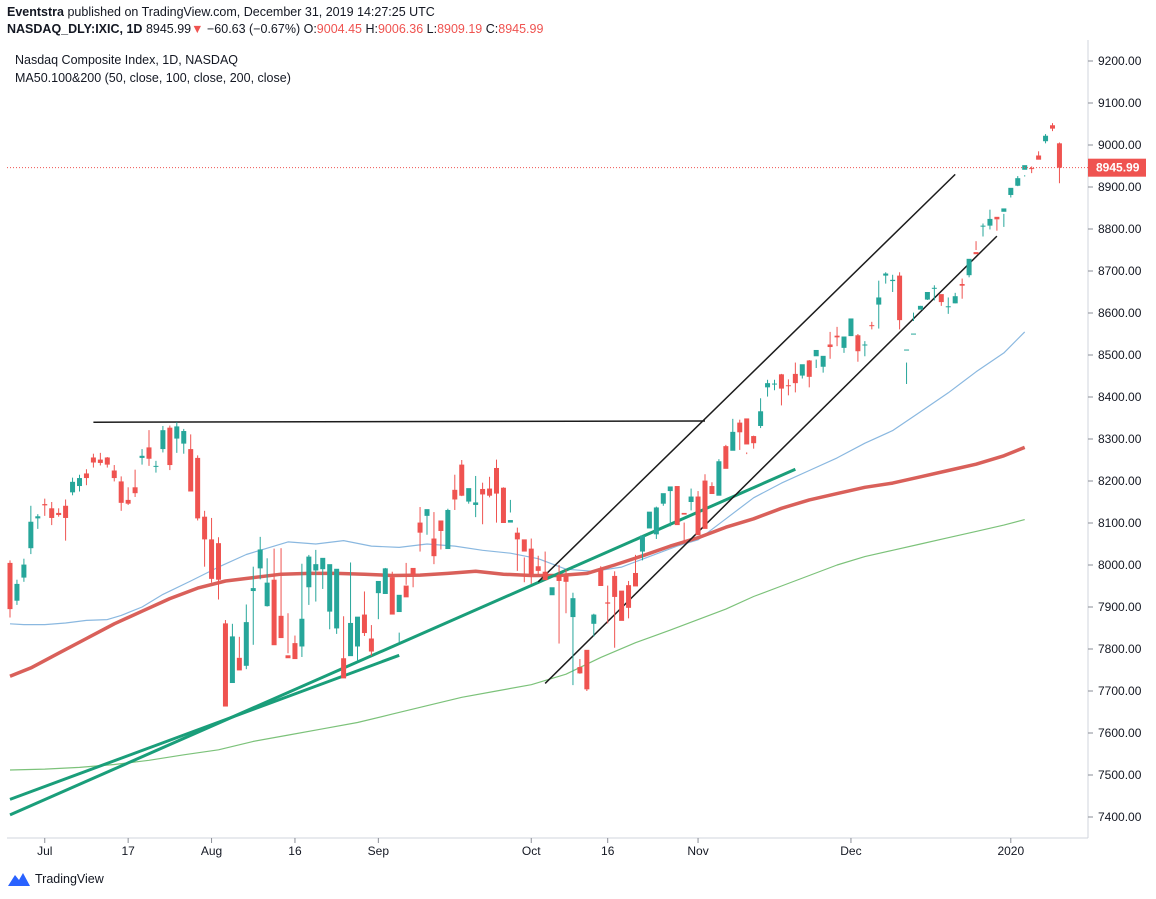  Describe the element at coordinates (1120, 691) in the screenshot. I see `y-tick-label: 7700.00` at that location.